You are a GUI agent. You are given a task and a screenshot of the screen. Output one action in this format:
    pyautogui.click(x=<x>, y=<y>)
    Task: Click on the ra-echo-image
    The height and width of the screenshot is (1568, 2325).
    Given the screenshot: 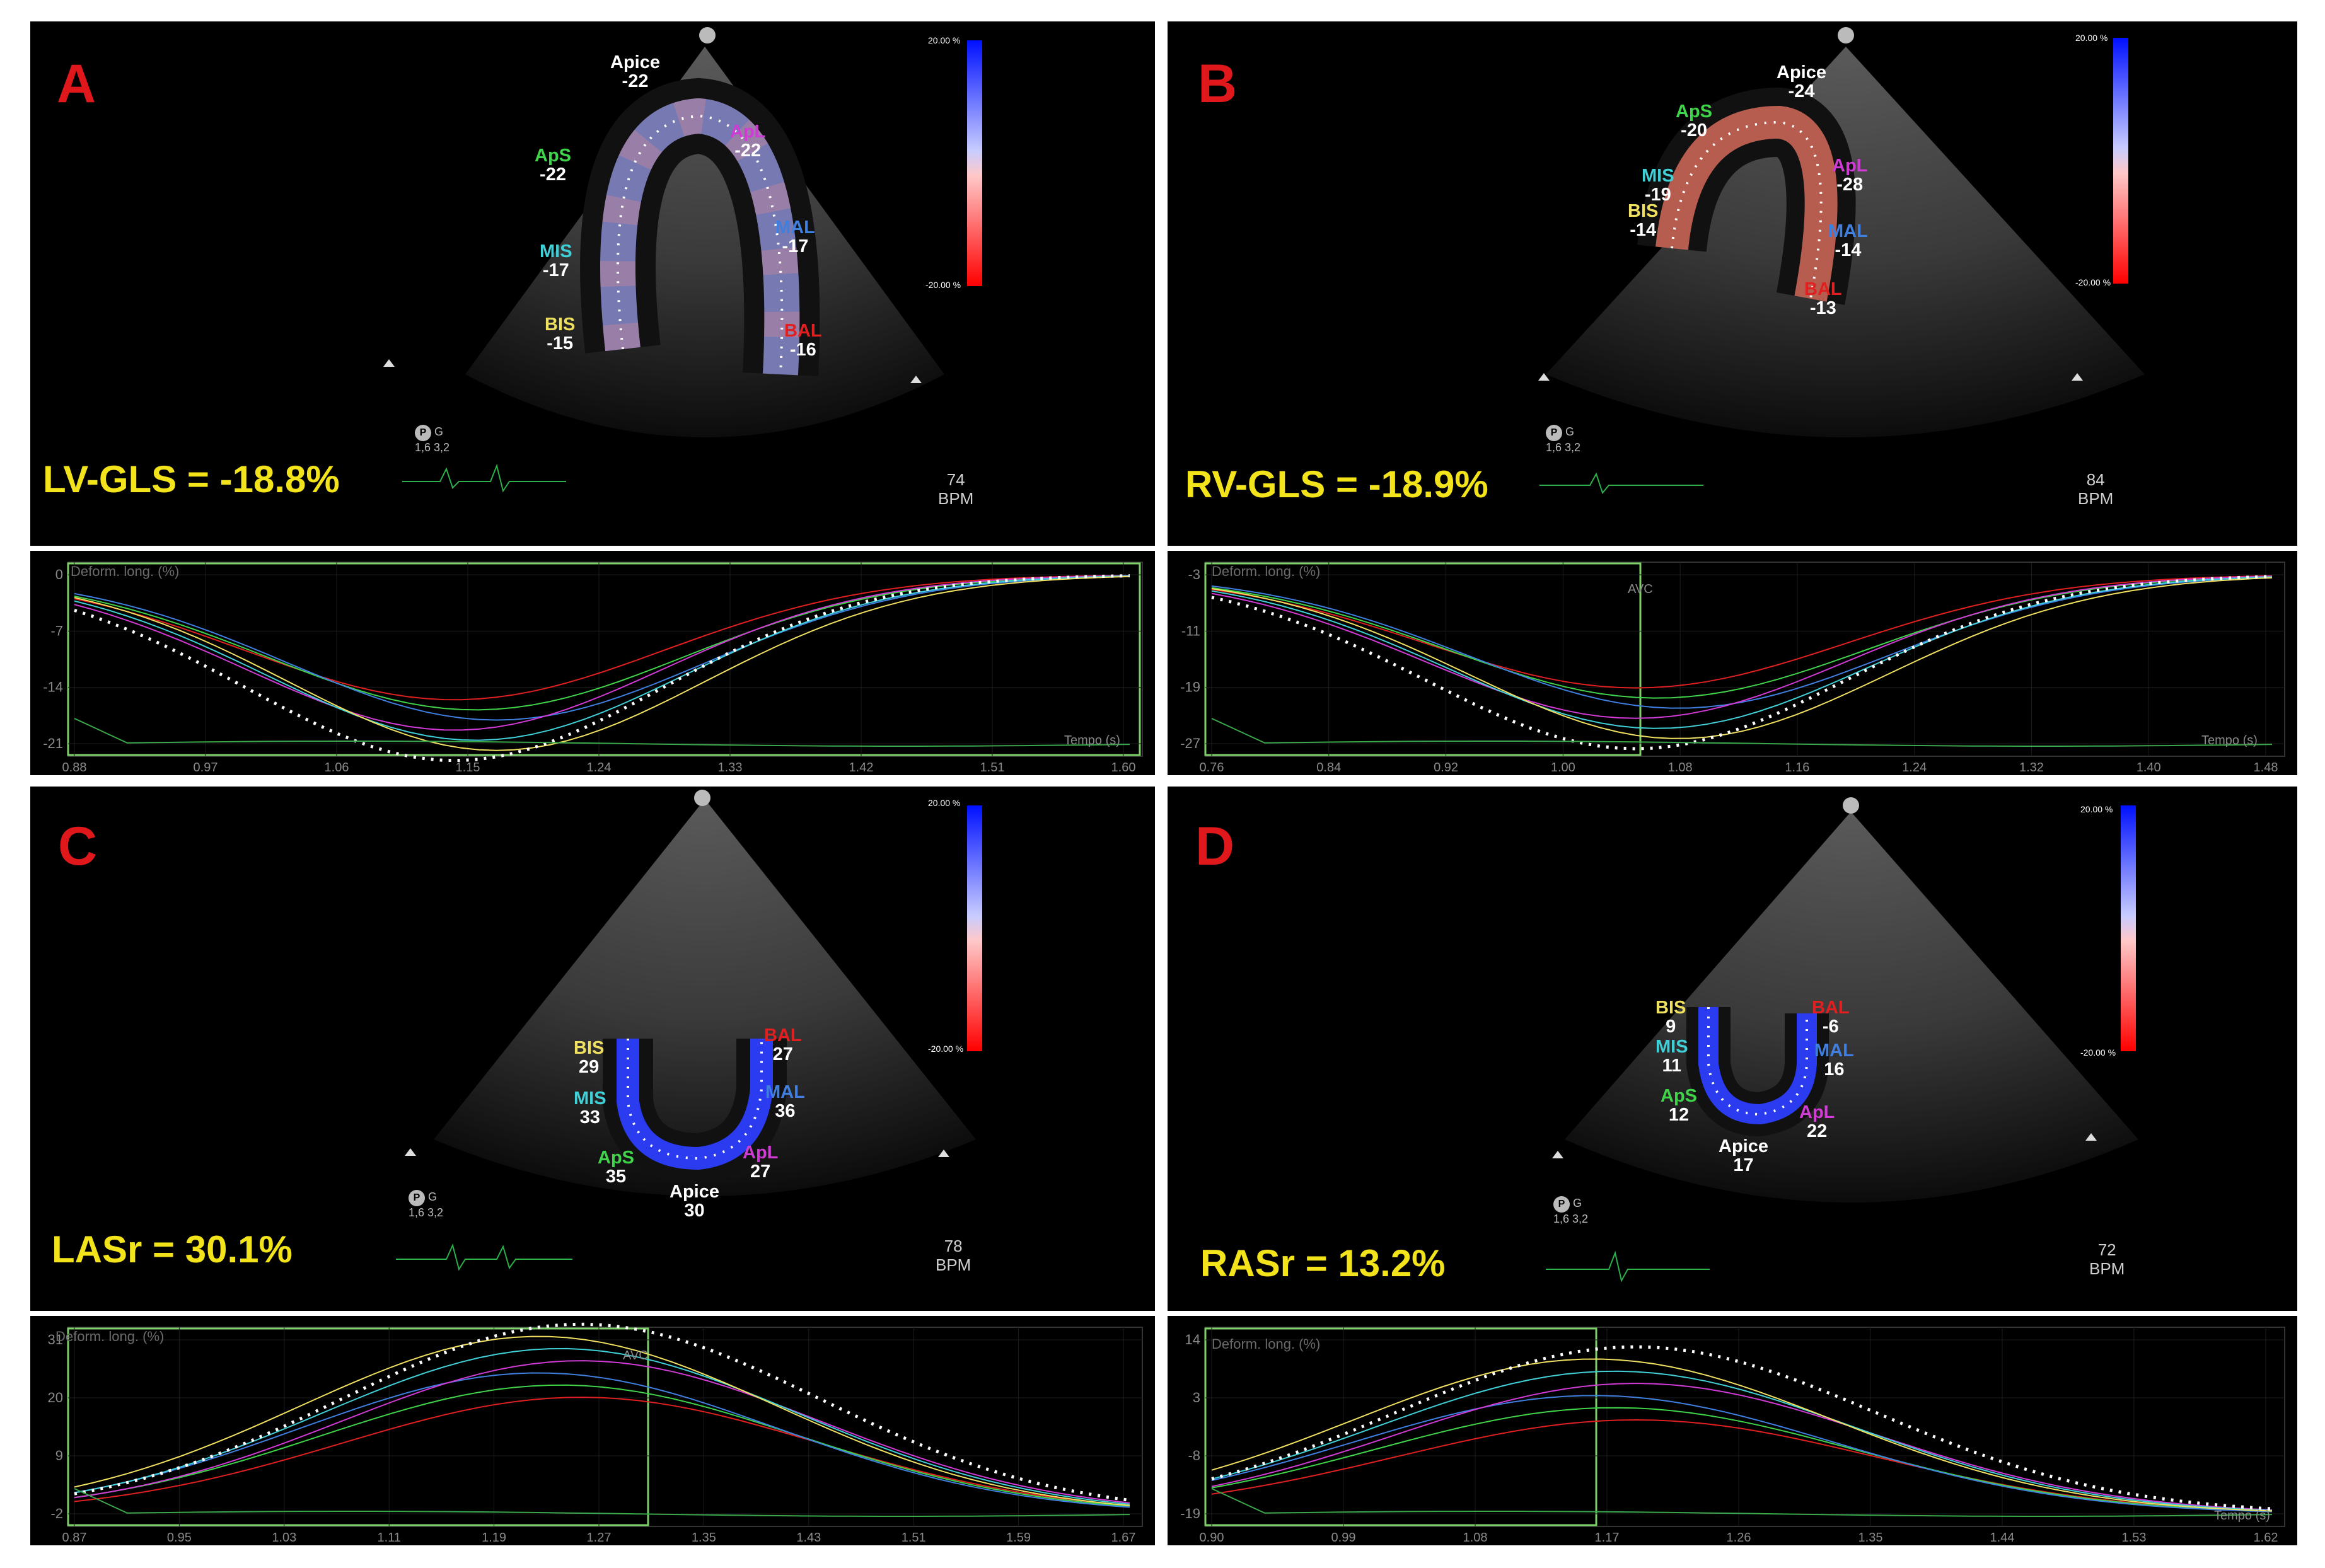 What is the action you would take?
    pyautogui.click(x=1845, y=1000)
    